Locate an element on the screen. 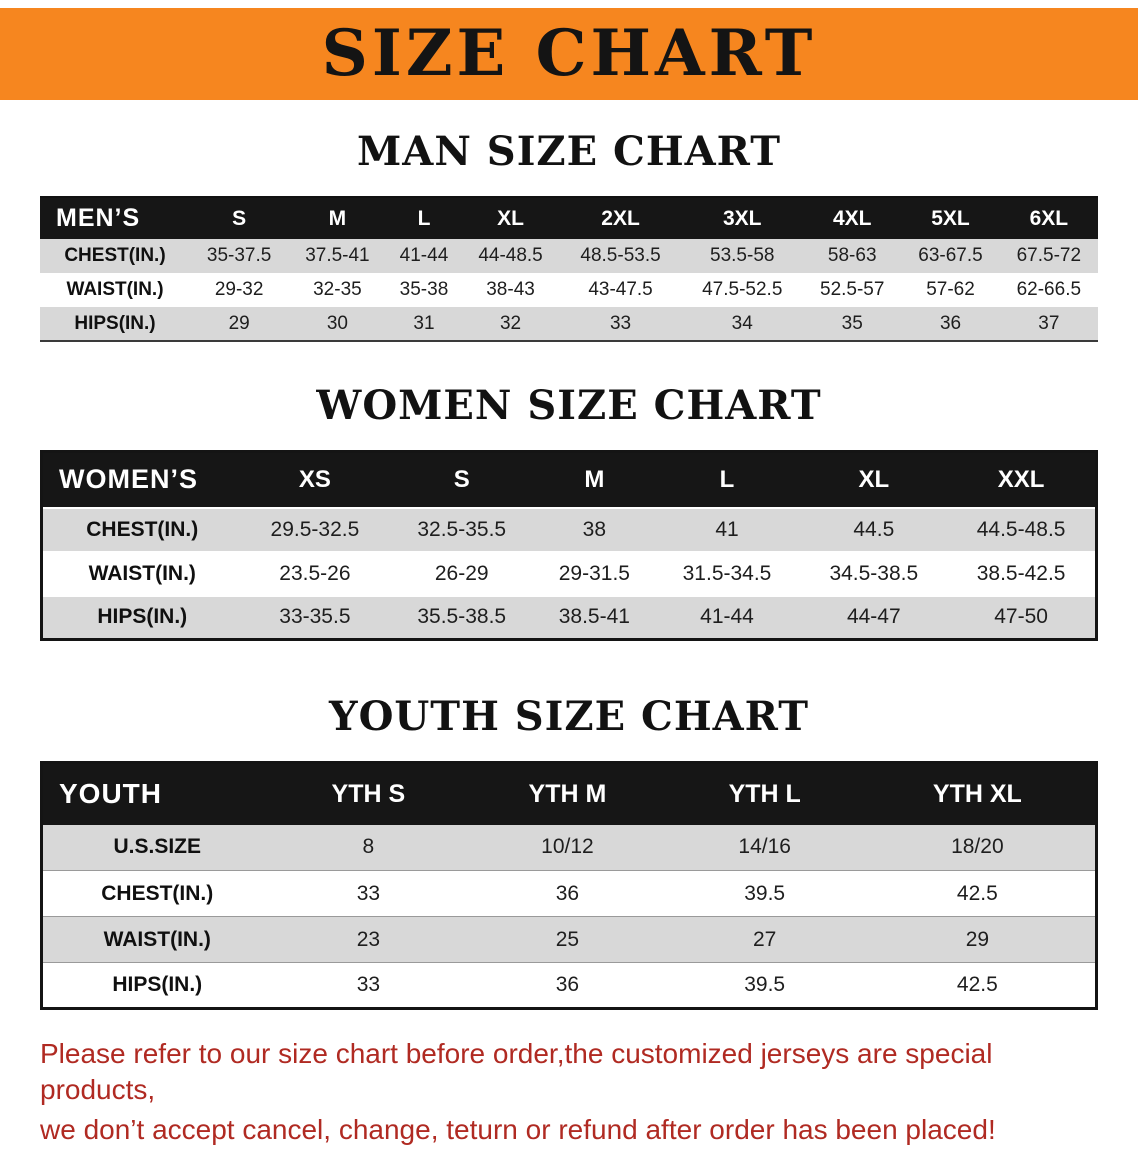  table-header-row: MEN’S S M L XL 2XL 3XL 4XL 5XL 6XL is located at coordinates (569, 218).